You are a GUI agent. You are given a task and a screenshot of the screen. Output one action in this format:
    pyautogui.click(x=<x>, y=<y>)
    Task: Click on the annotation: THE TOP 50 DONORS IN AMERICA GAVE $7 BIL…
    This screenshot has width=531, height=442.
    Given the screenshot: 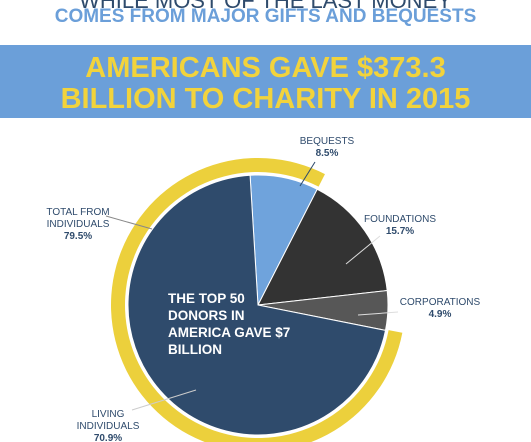 What is the action you would take?
    pyautogui.click(x=229, y=324)
    